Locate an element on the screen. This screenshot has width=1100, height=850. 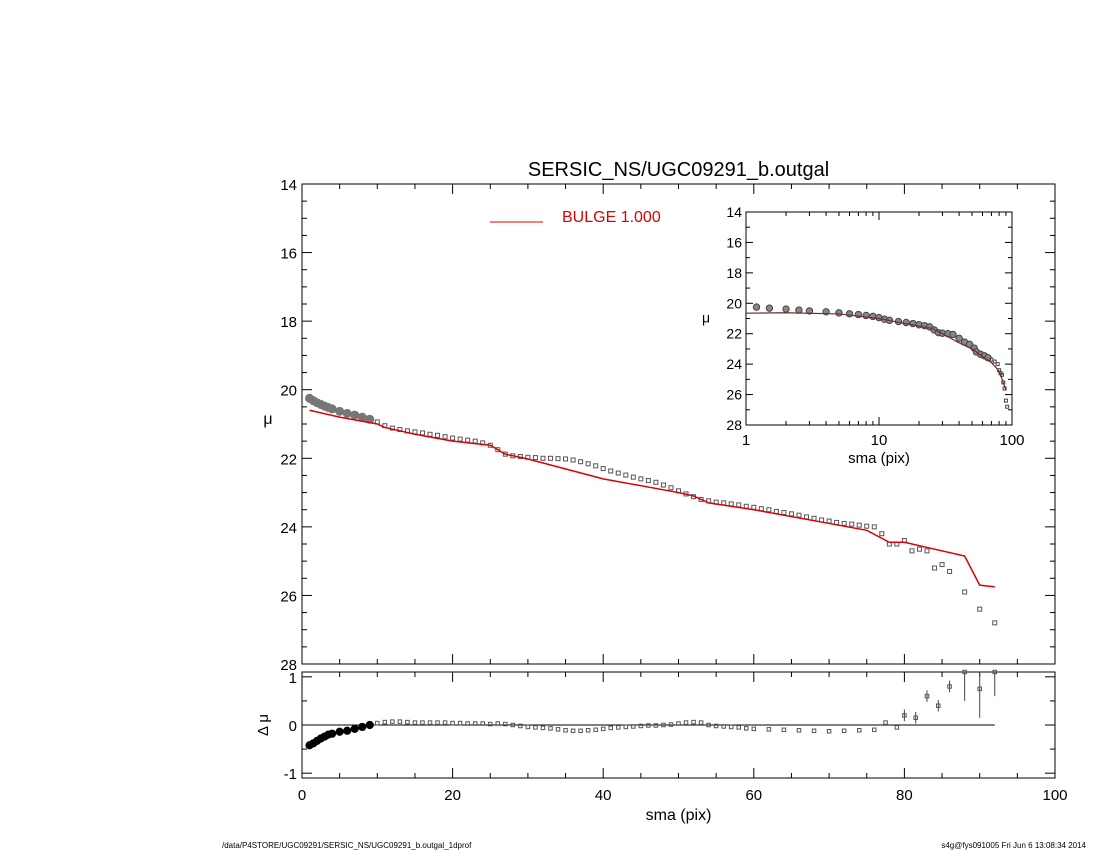
footer-timestamp: s4g@fys091005 Fri Jun 6 13:08:34 2014 is located at coordinates (1013, 845).